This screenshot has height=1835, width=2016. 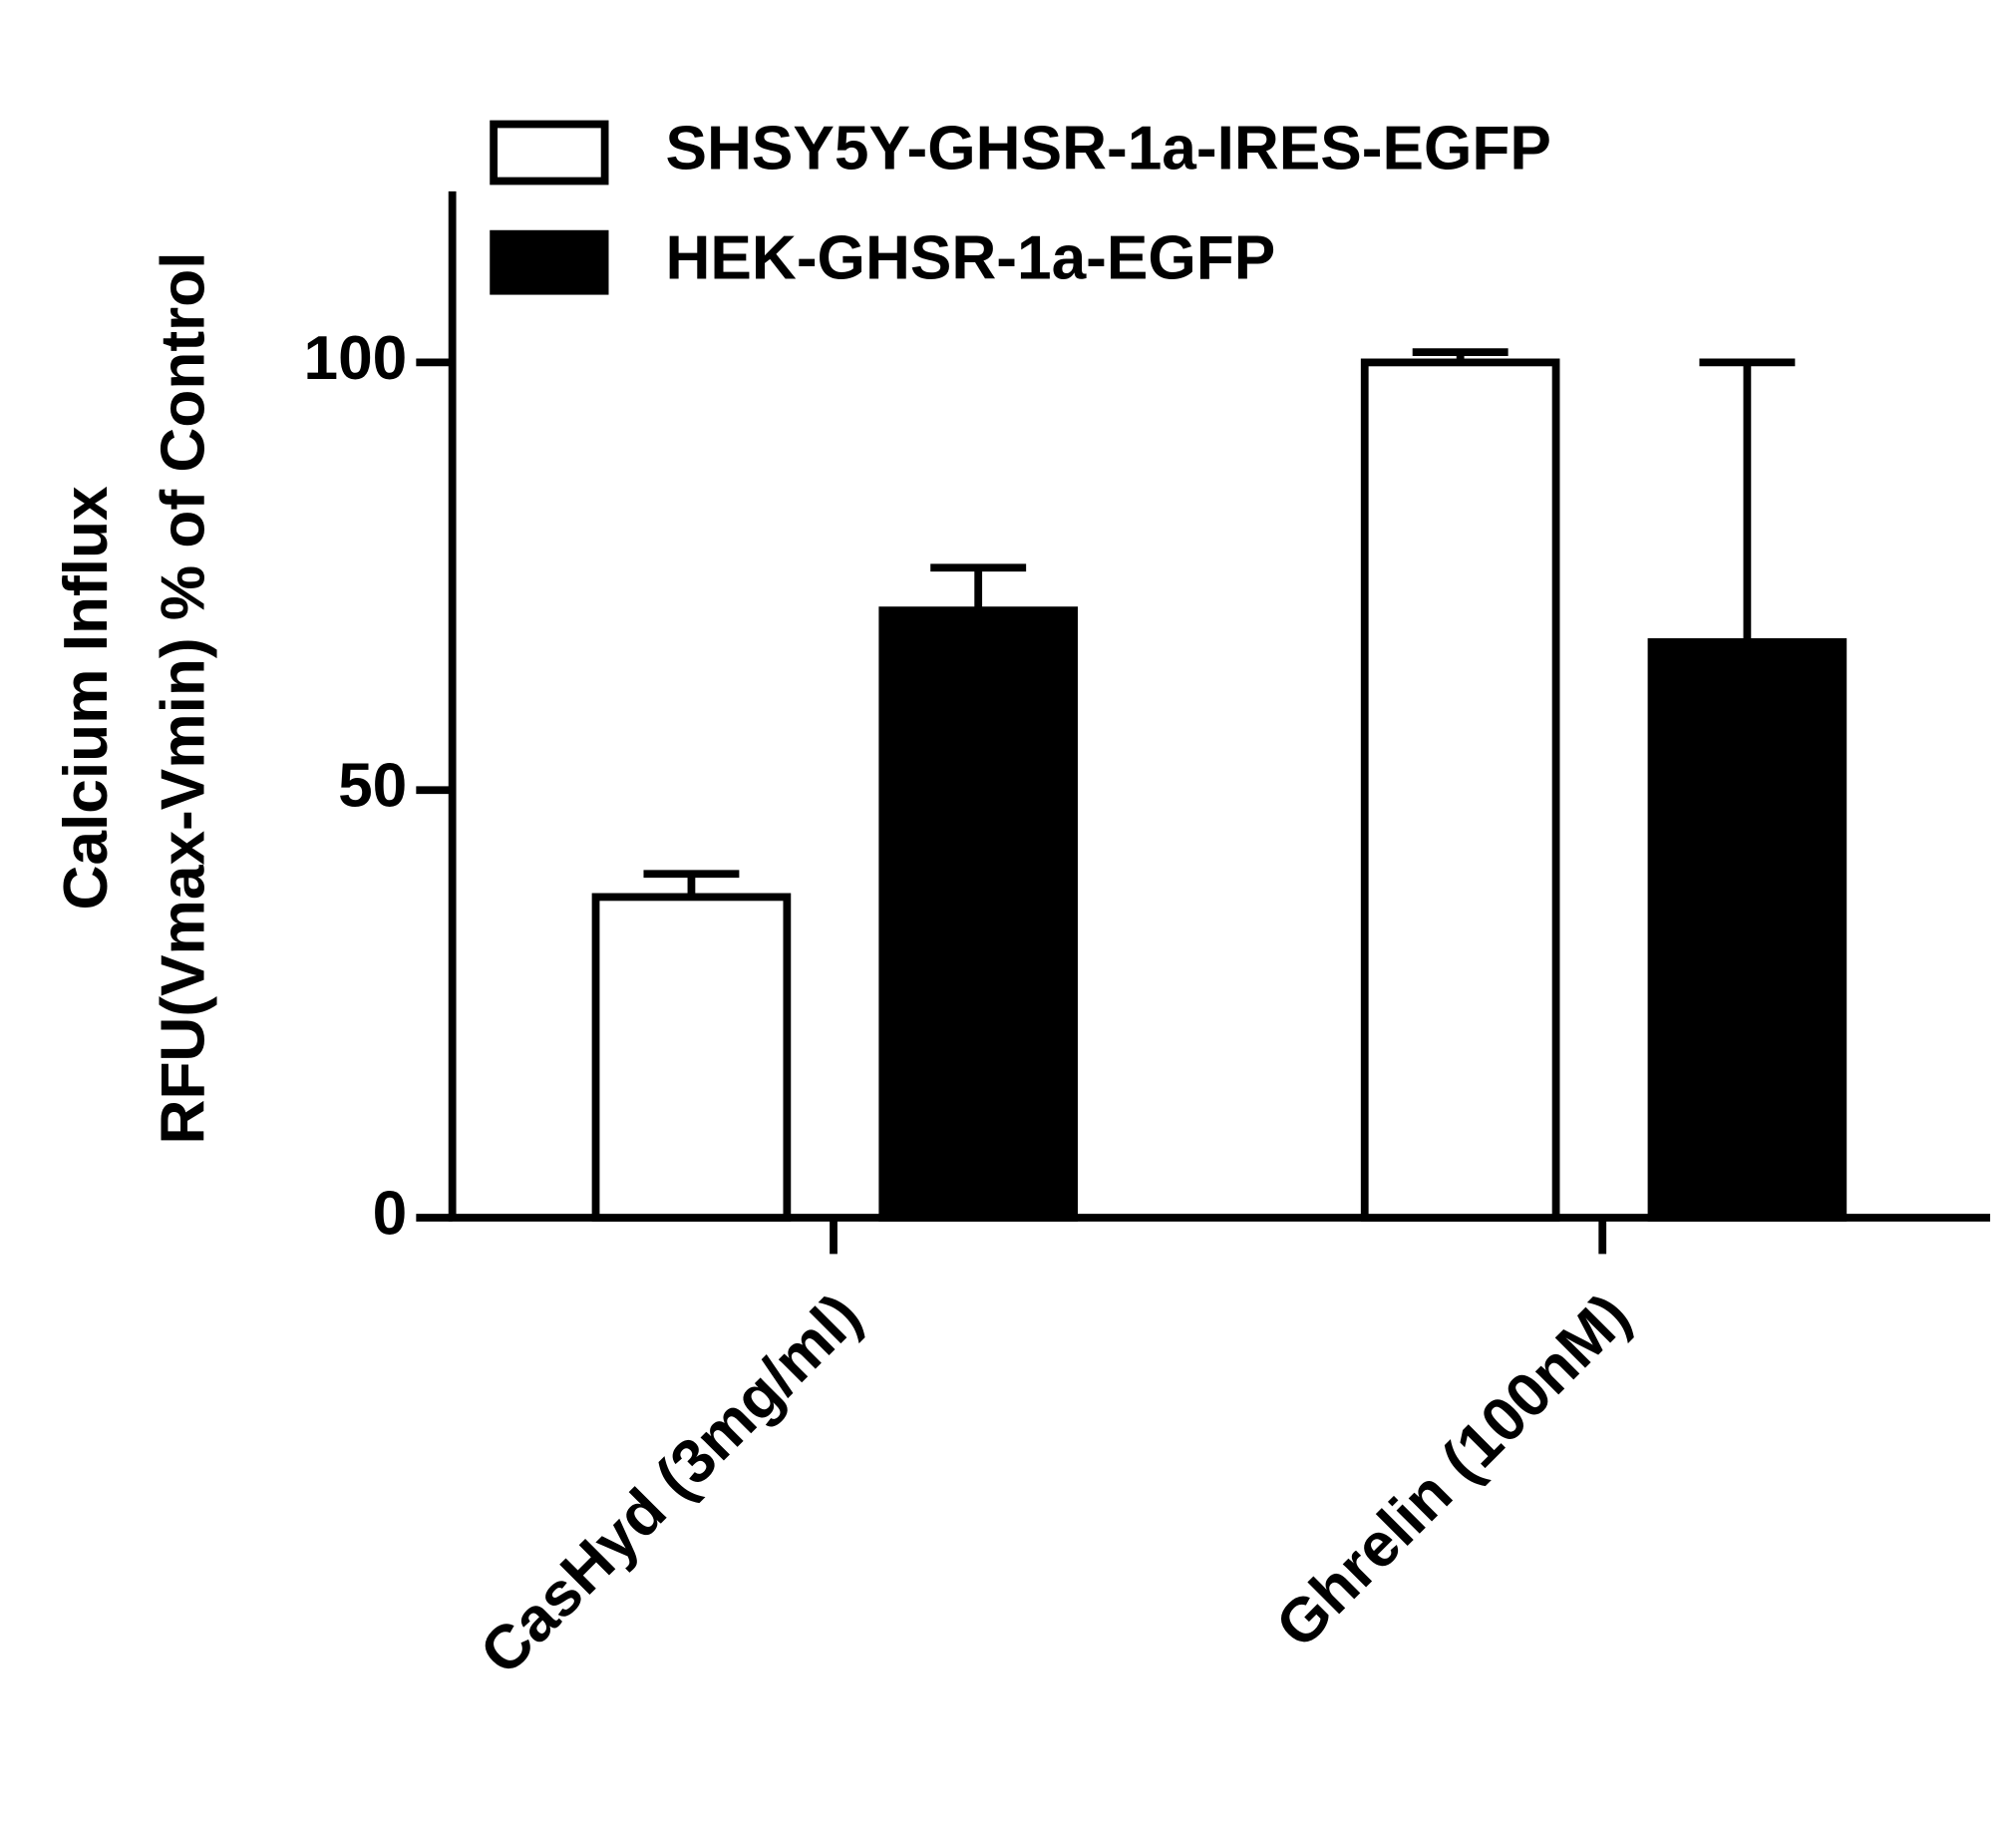 I want to click on y-tick-label: 0, so click(x=390, y=1213).